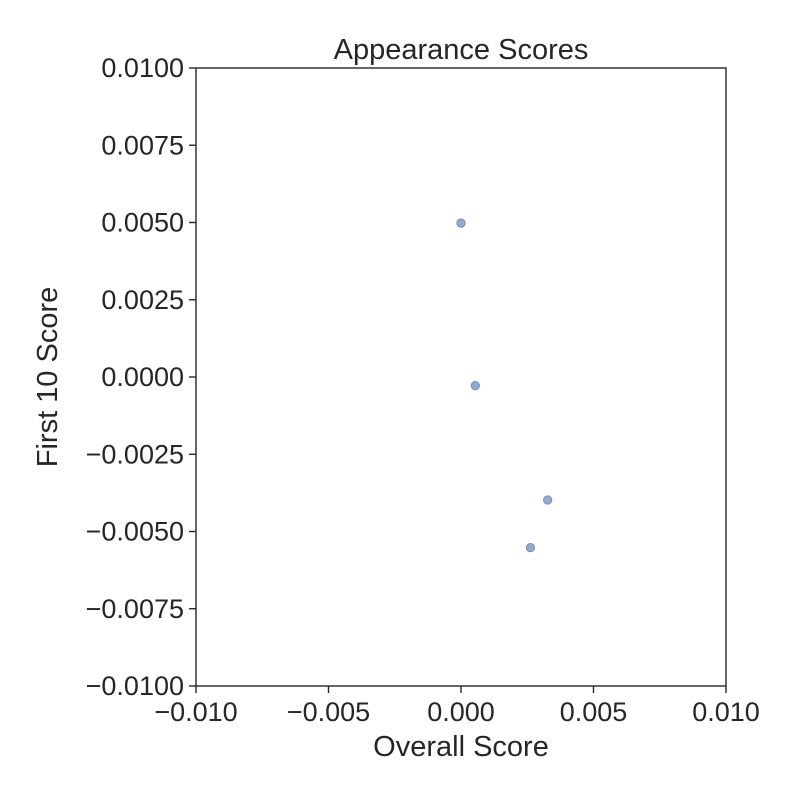 The width and height of the screenshot is (800, 805). What do you see at coordinates (461, 50) in the screenshot?
I see `chart-title: Appearance Scores` at bounding box center [461, 50].